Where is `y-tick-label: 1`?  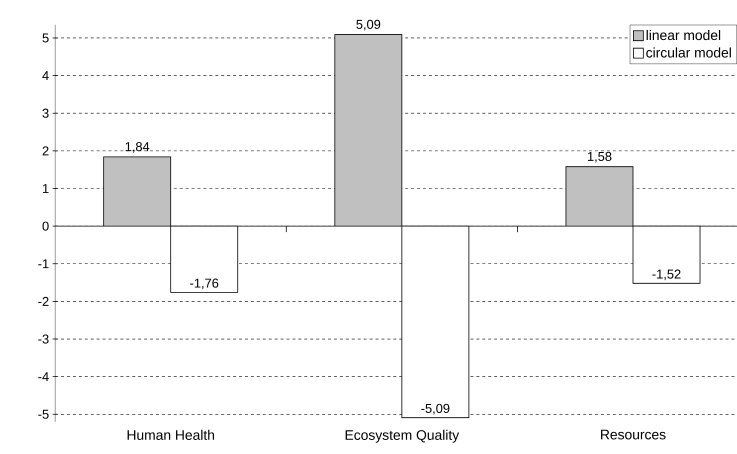 y-tick-label: 1 is located at coordinates (45, 189).